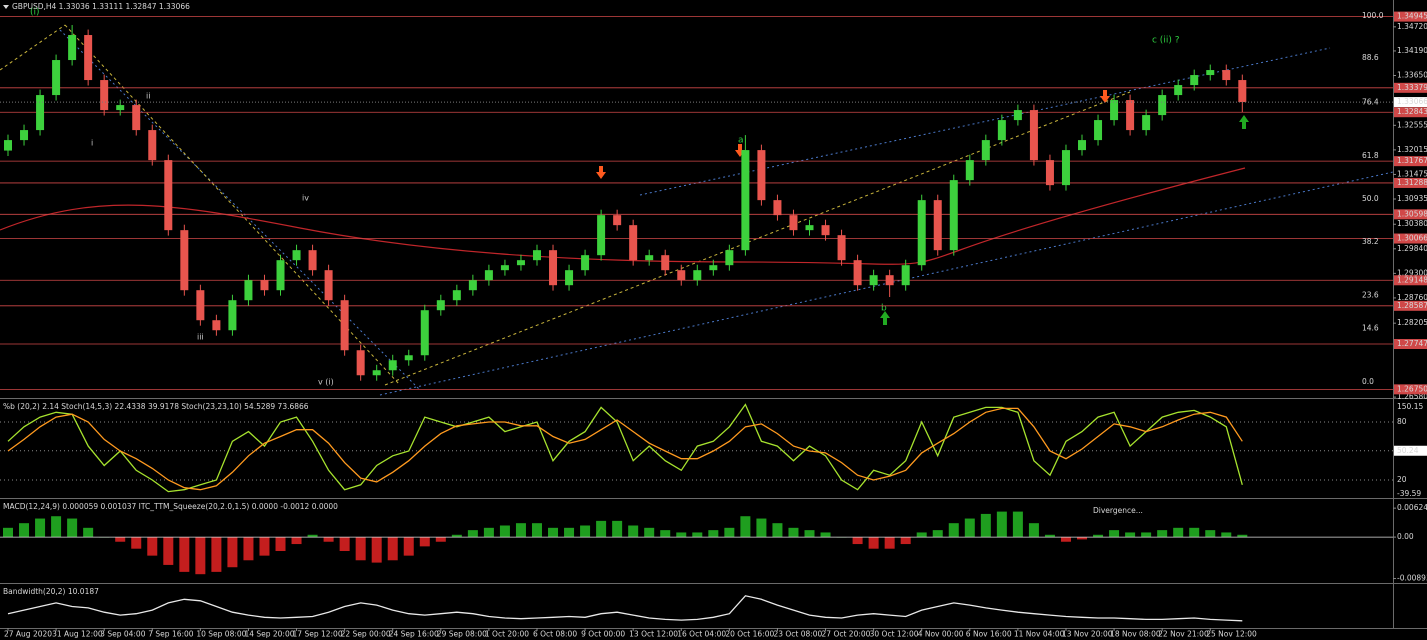 The height and width of the screenshot is (640, 1427). What do you see at coordinates (1412, 223) in the screenshot?
I see `y-tick-label: 1.30380` at bounding box center [1412, 223].